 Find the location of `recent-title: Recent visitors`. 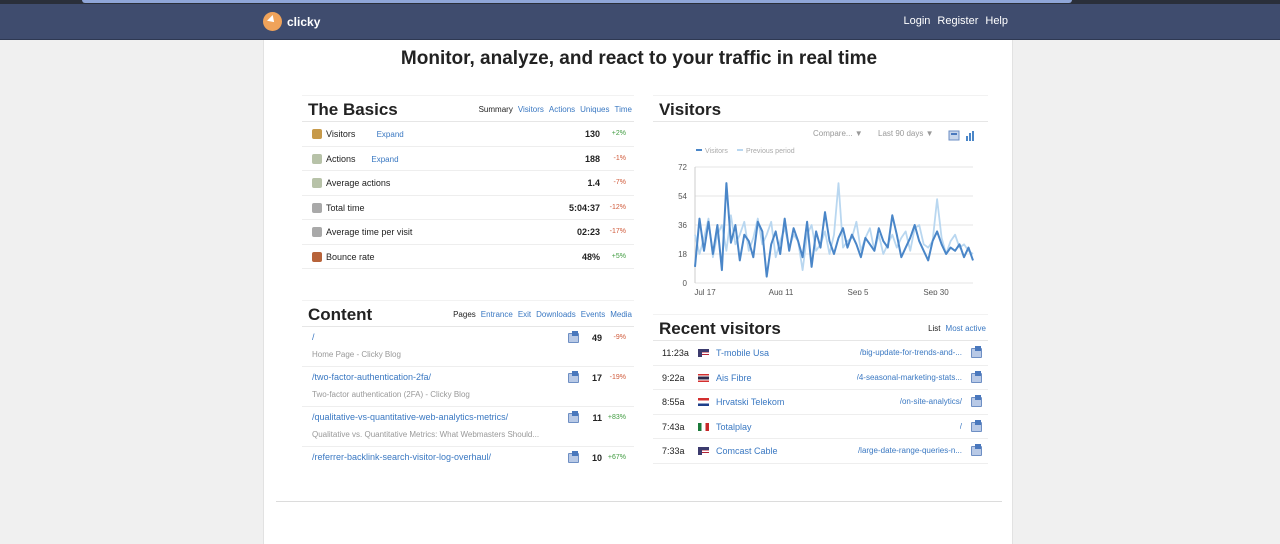

recent-title: Recent visitors is located at coordinates (720, 328).